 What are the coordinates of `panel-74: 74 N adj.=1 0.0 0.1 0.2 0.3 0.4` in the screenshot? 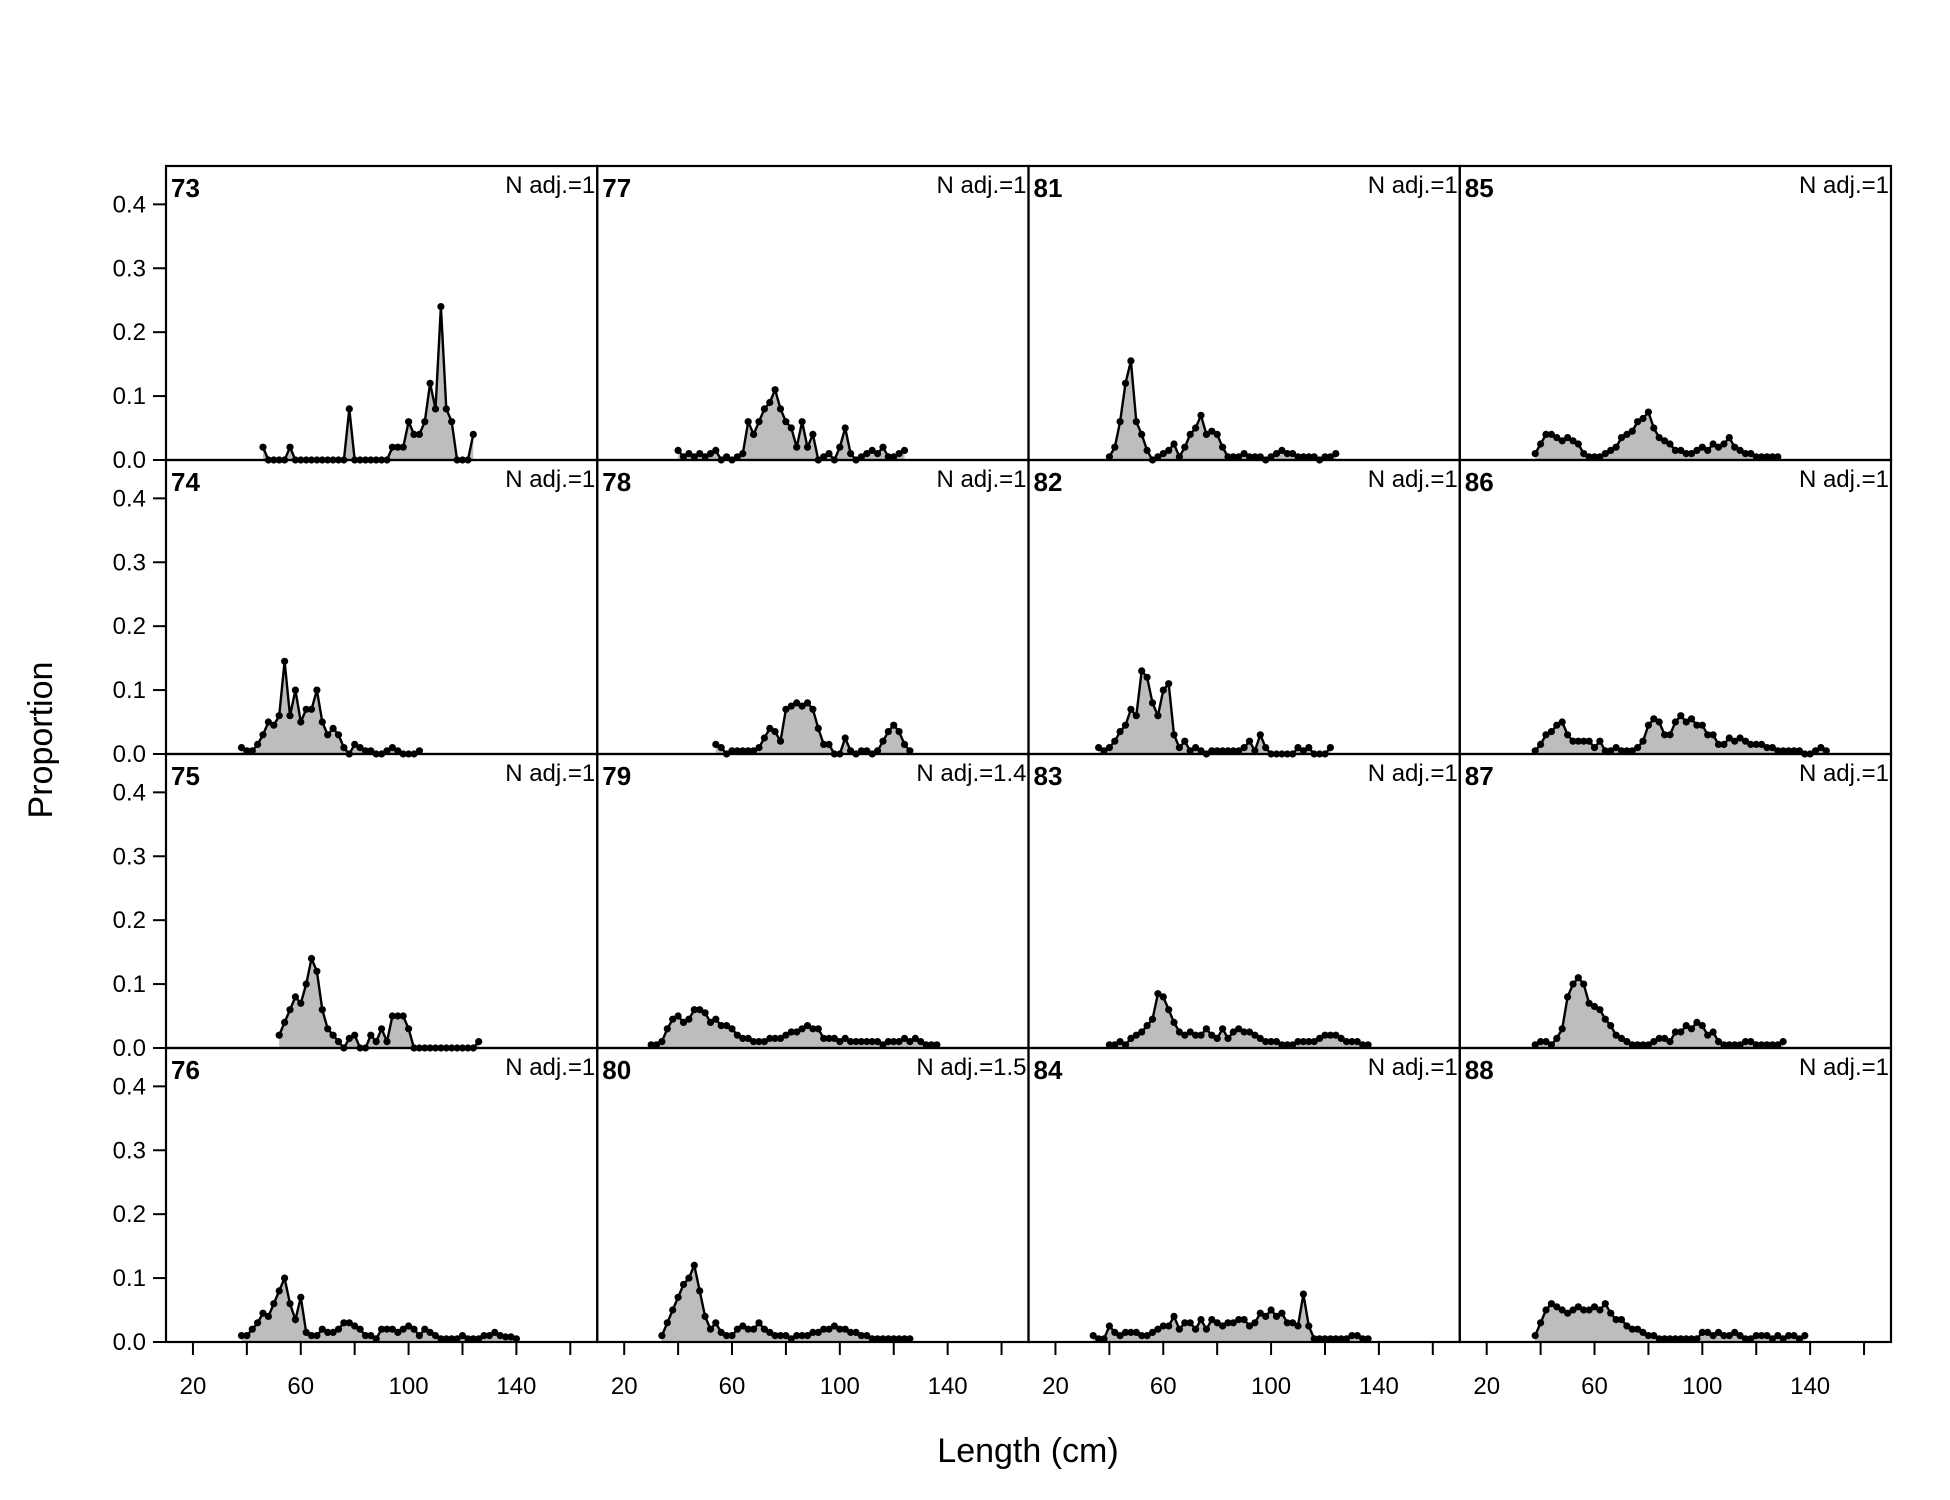 It's located at (356, 613).